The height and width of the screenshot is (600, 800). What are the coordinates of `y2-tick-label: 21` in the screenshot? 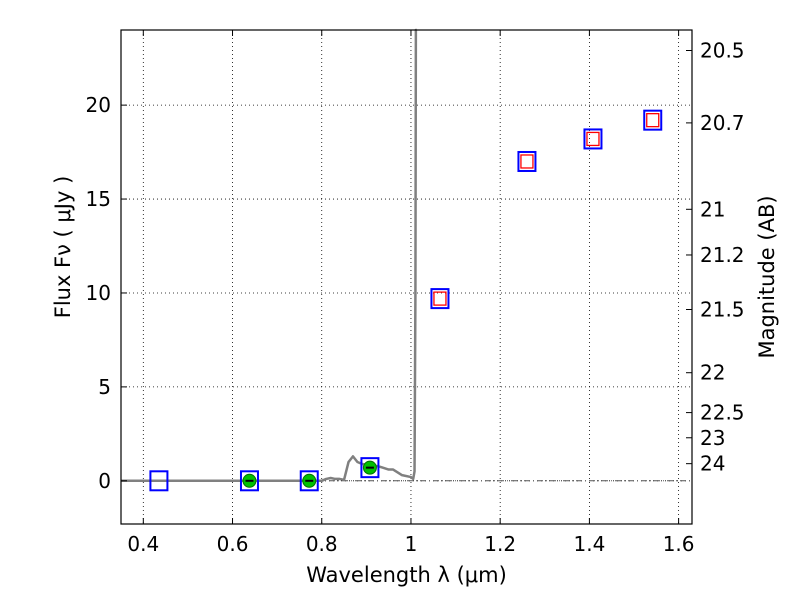 It's located at (712, 209).